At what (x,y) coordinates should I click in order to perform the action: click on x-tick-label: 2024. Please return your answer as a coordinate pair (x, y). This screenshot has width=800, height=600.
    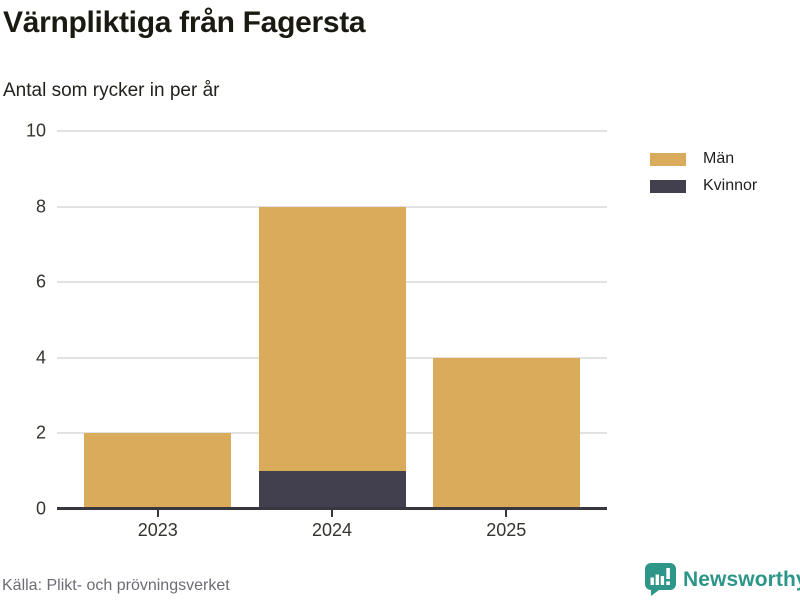
    Looking at the image, I should click on (332, 530).